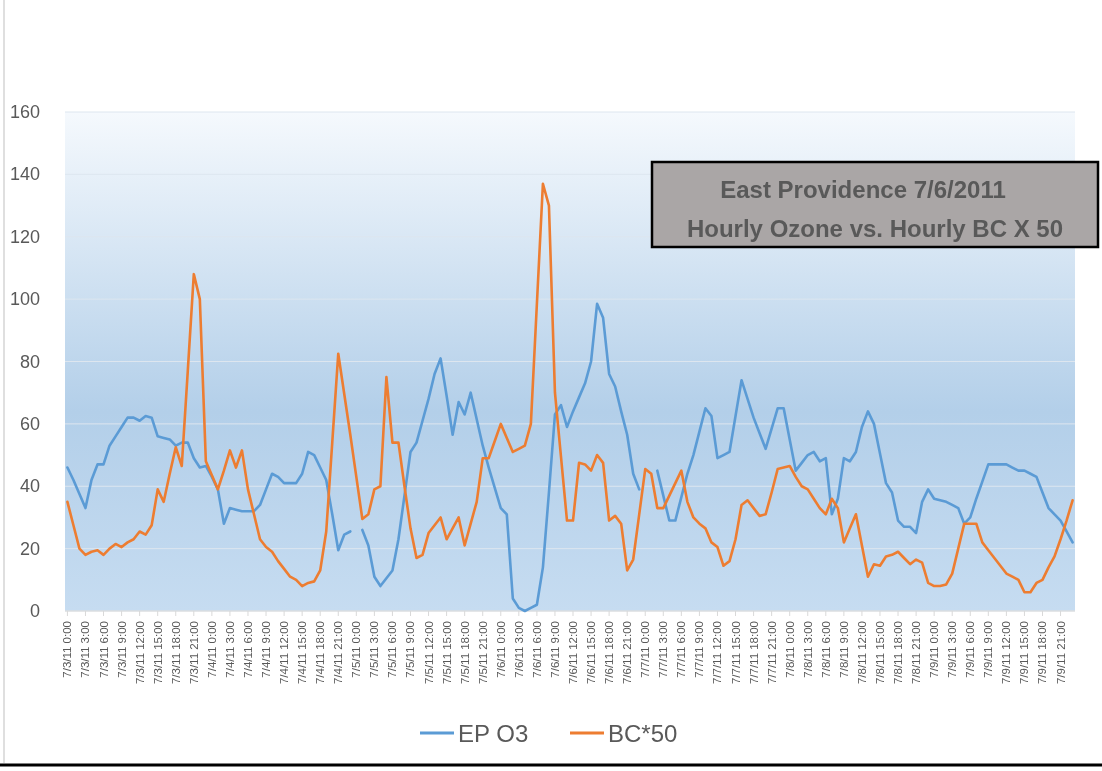  Describe the element at coordinates (536, 649) in the screenshot. I see `x-tick-label: 7/6/11 6:00` at that location.